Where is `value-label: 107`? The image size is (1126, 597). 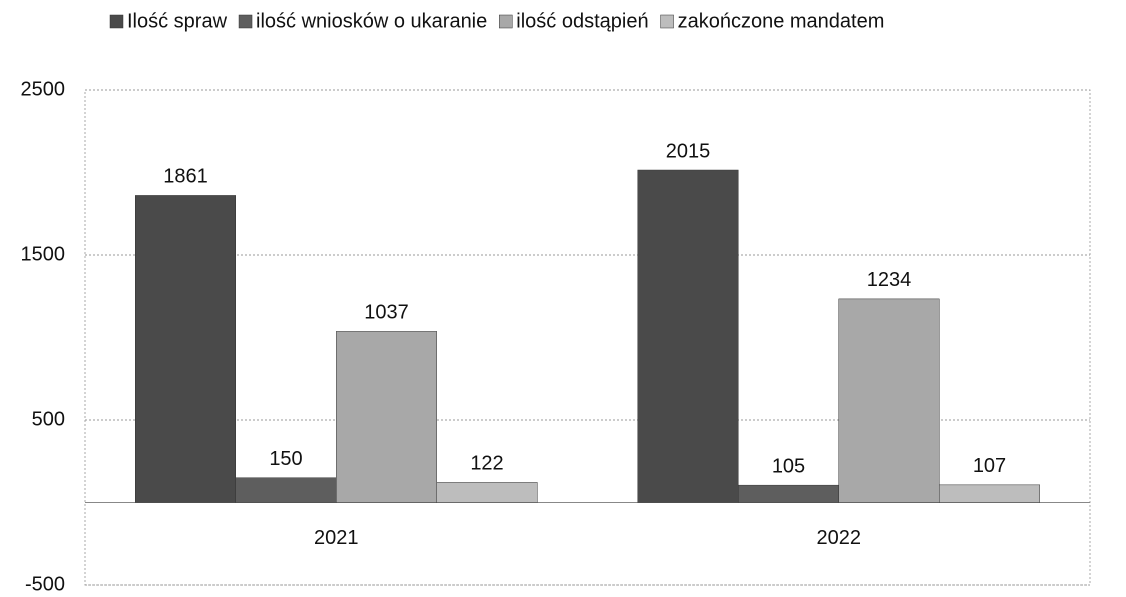 value-label: 107 is located at coordinates (989, 466).